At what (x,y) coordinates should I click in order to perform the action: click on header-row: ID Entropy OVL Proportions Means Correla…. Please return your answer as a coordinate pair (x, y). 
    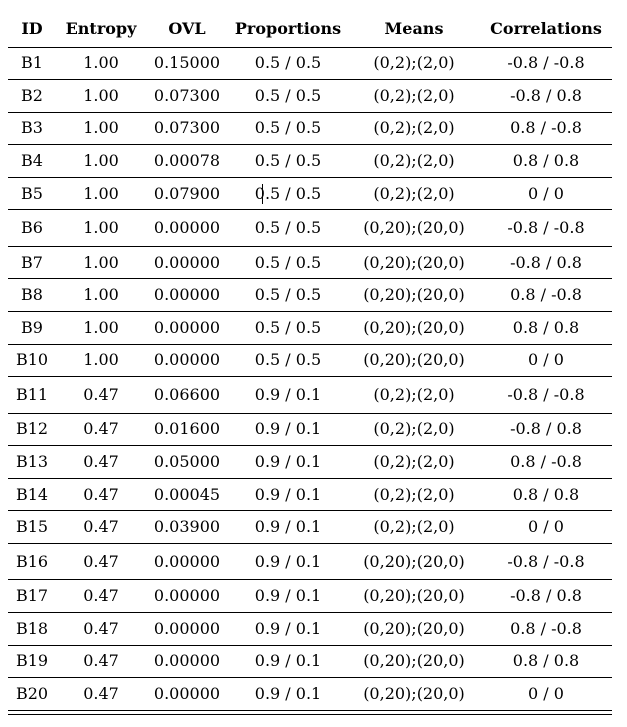
    Looking at the image, I should click on (310, 29).